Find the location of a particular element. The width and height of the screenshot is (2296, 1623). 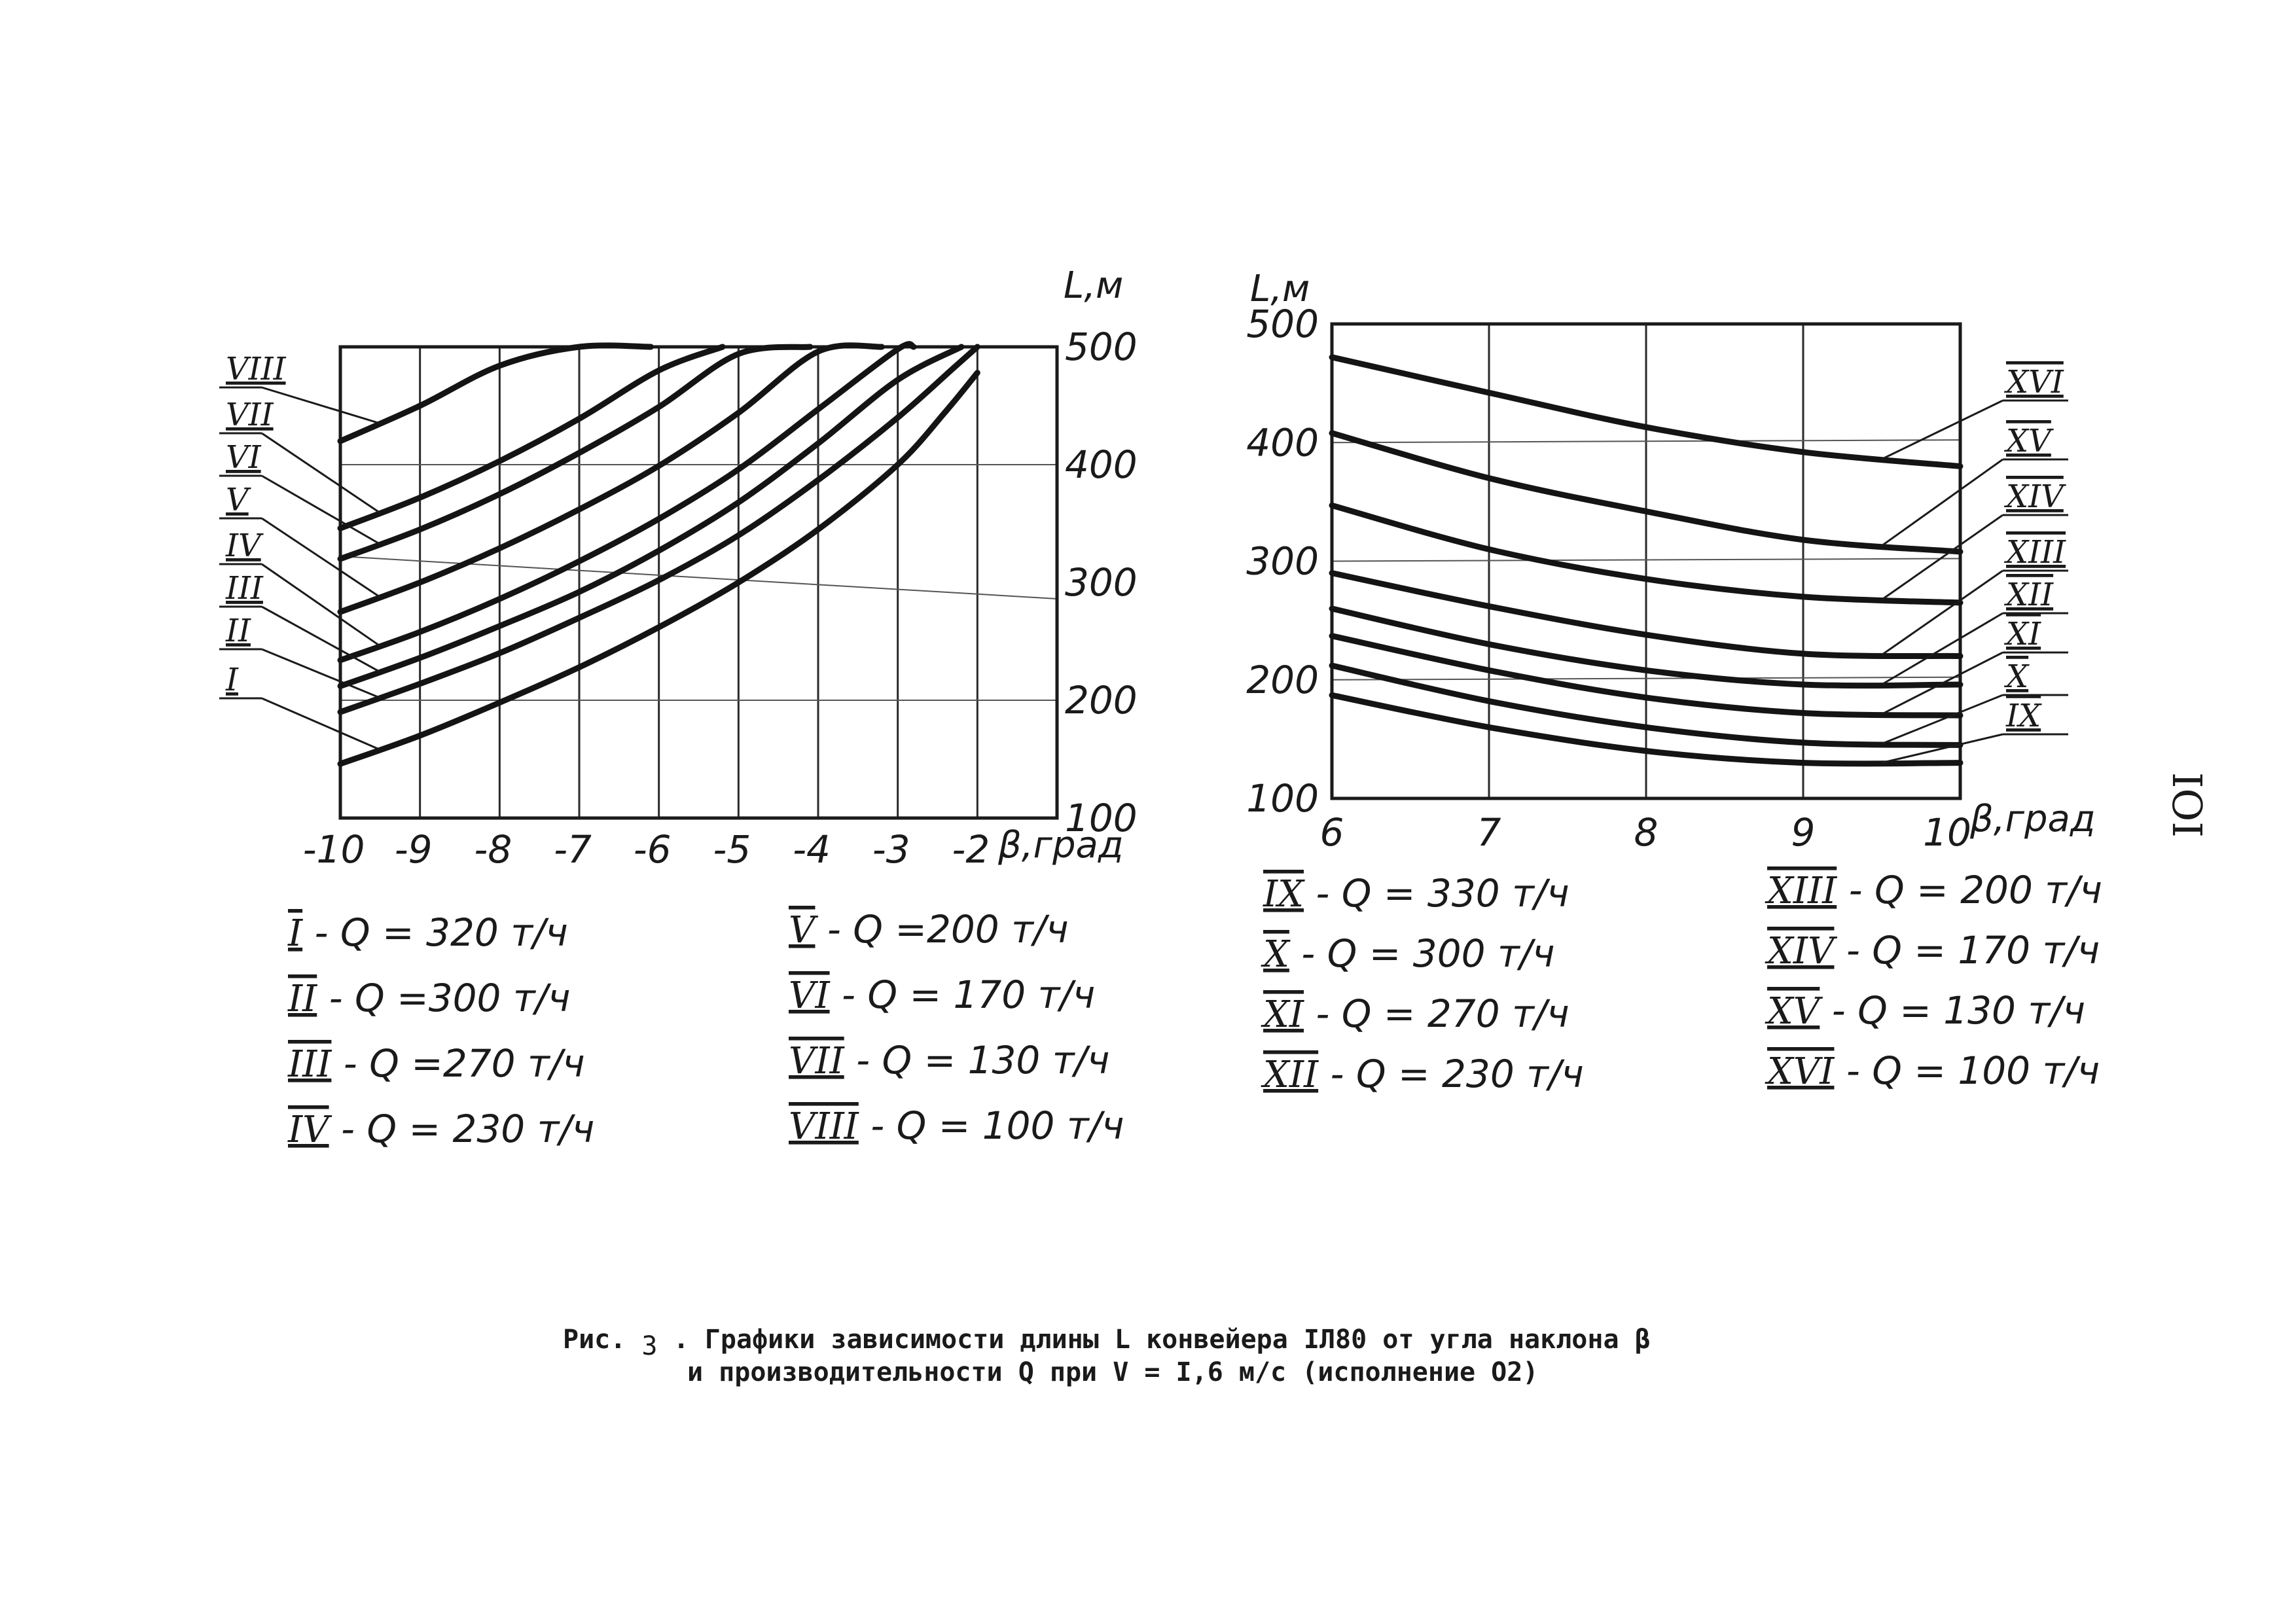

right-curve-xiv is located at coordinates (1646, 554).